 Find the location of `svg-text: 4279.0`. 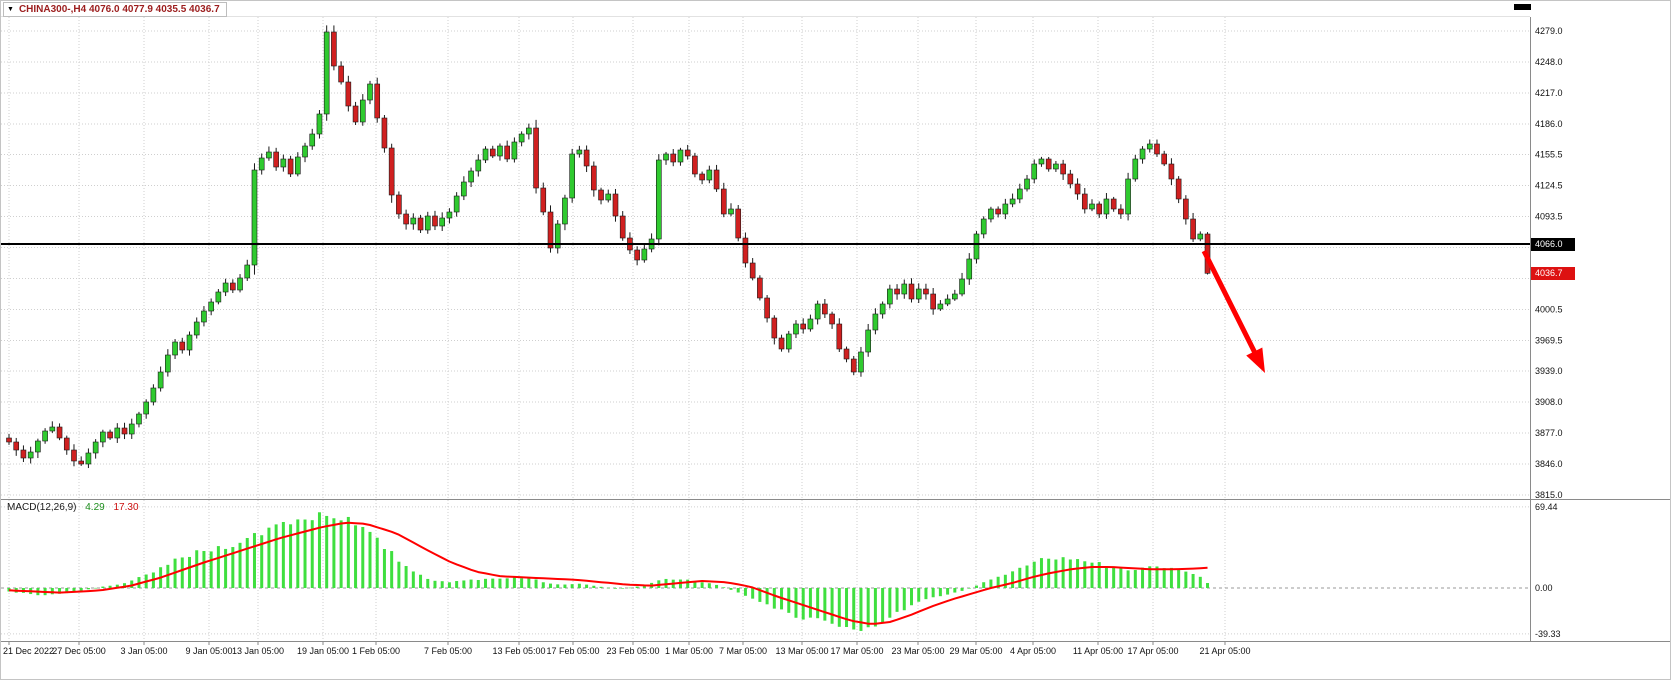

svg-text: 4279.0 is located at coordinates (1549, 31).